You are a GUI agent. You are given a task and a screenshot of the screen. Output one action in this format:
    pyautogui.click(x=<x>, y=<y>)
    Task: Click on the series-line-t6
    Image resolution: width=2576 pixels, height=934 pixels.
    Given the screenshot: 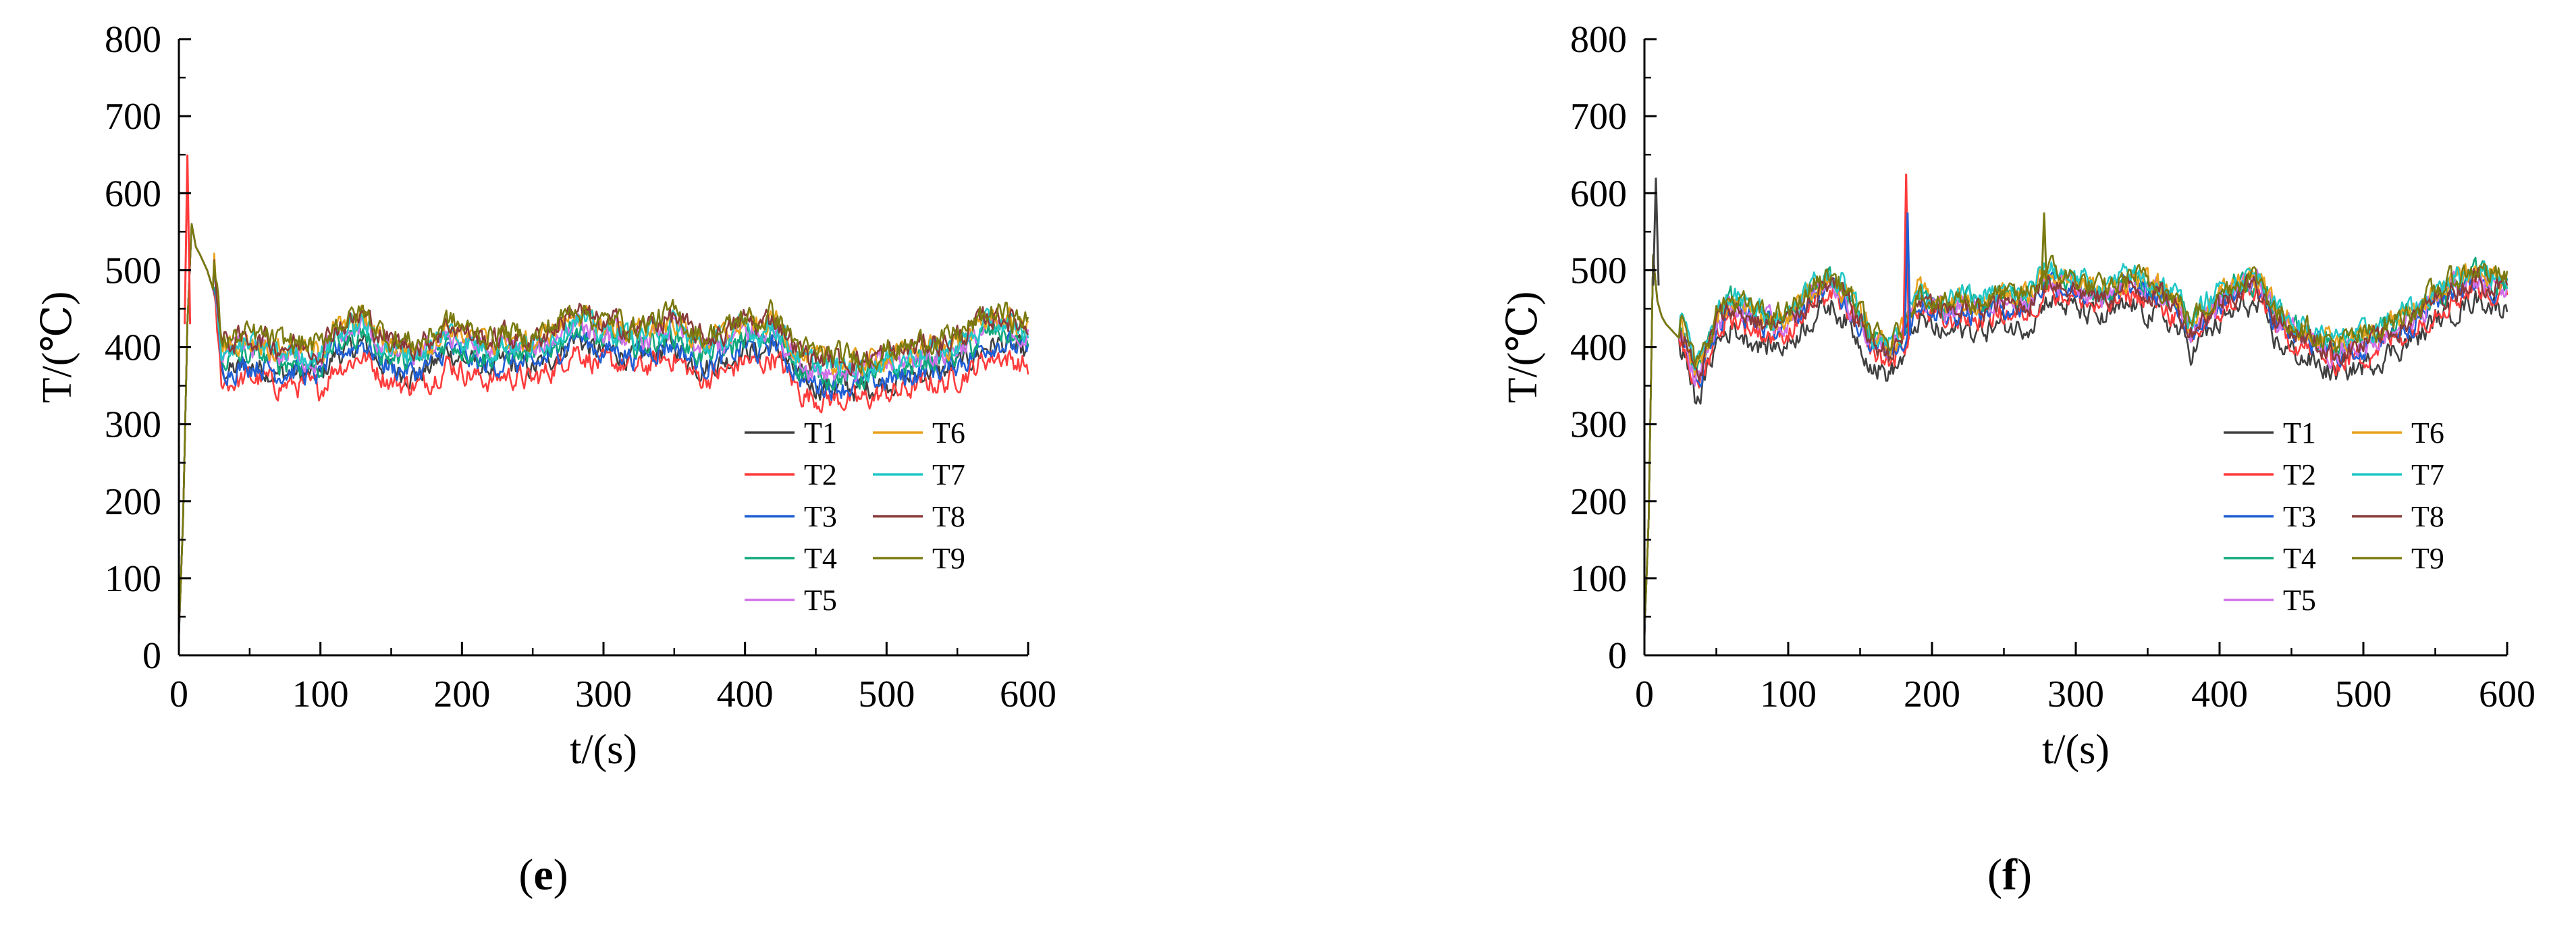 What is the action you would take?
    pyautogui.click(x=603, y=426)
    